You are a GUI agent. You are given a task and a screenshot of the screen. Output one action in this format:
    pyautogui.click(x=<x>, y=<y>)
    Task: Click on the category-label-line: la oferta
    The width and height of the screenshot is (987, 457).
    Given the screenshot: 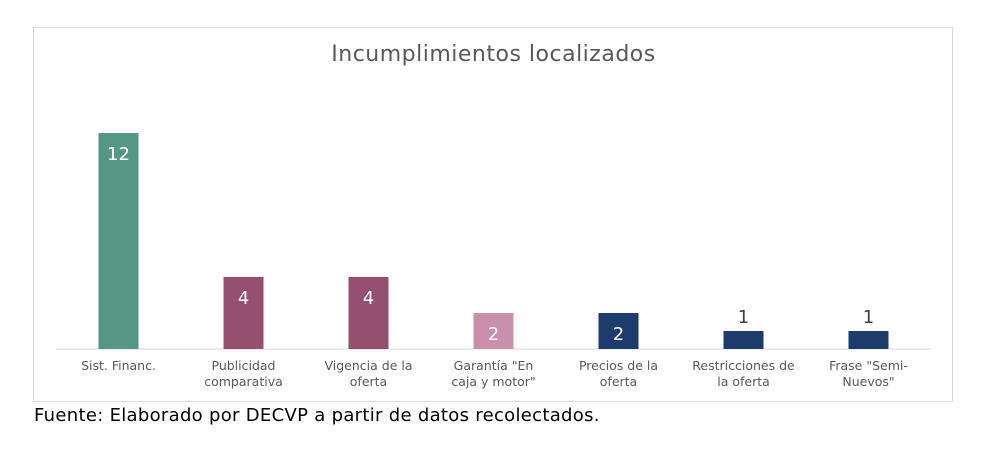 What is the action you would take?
    pyautogui.click(x=743, y=381)
    